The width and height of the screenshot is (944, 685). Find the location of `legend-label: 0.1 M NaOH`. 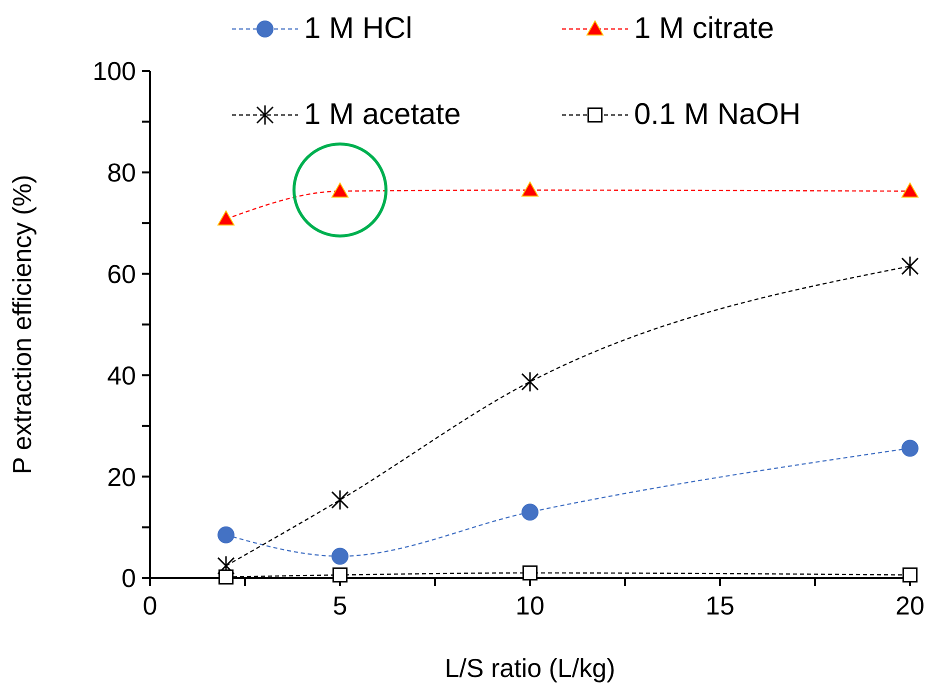

legend-label: 0.1 M NaOH is located at coordinates (717, 115).